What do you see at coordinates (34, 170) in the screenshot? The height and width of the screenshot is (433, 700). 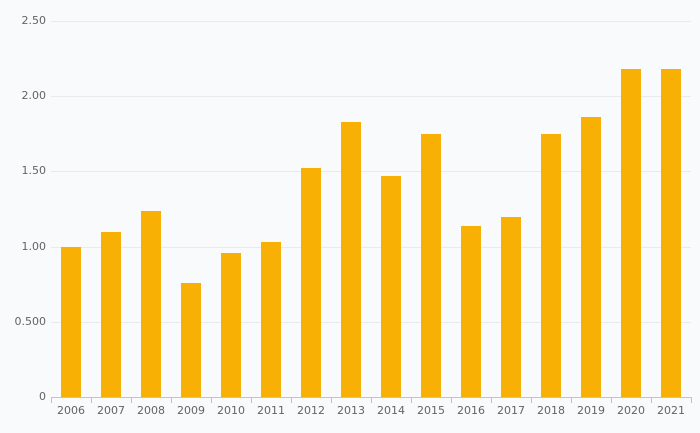 I see `y-tick-label: 1.50` at bounding box center [34, 170].